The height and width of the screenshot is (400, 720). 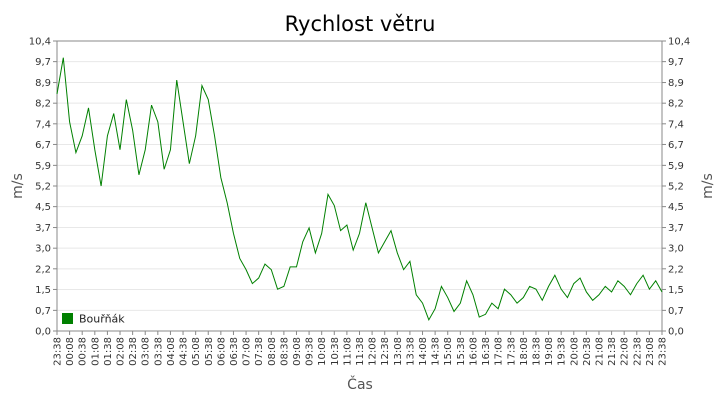 What do you see at coordinates (221, 351) in the screenshot?
I see `x-tick-label: 06:08` at bounding box center [221, 351].